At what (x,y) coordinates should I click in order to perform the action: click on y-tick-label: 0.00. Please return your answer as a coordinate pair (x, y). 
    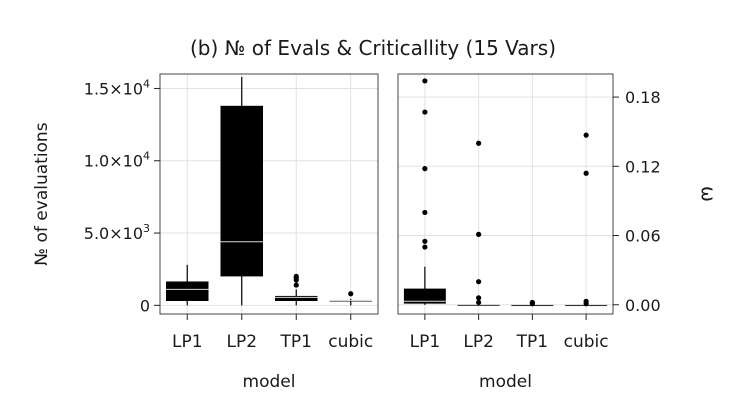
    Looking at the image, I should click on (643, 305).